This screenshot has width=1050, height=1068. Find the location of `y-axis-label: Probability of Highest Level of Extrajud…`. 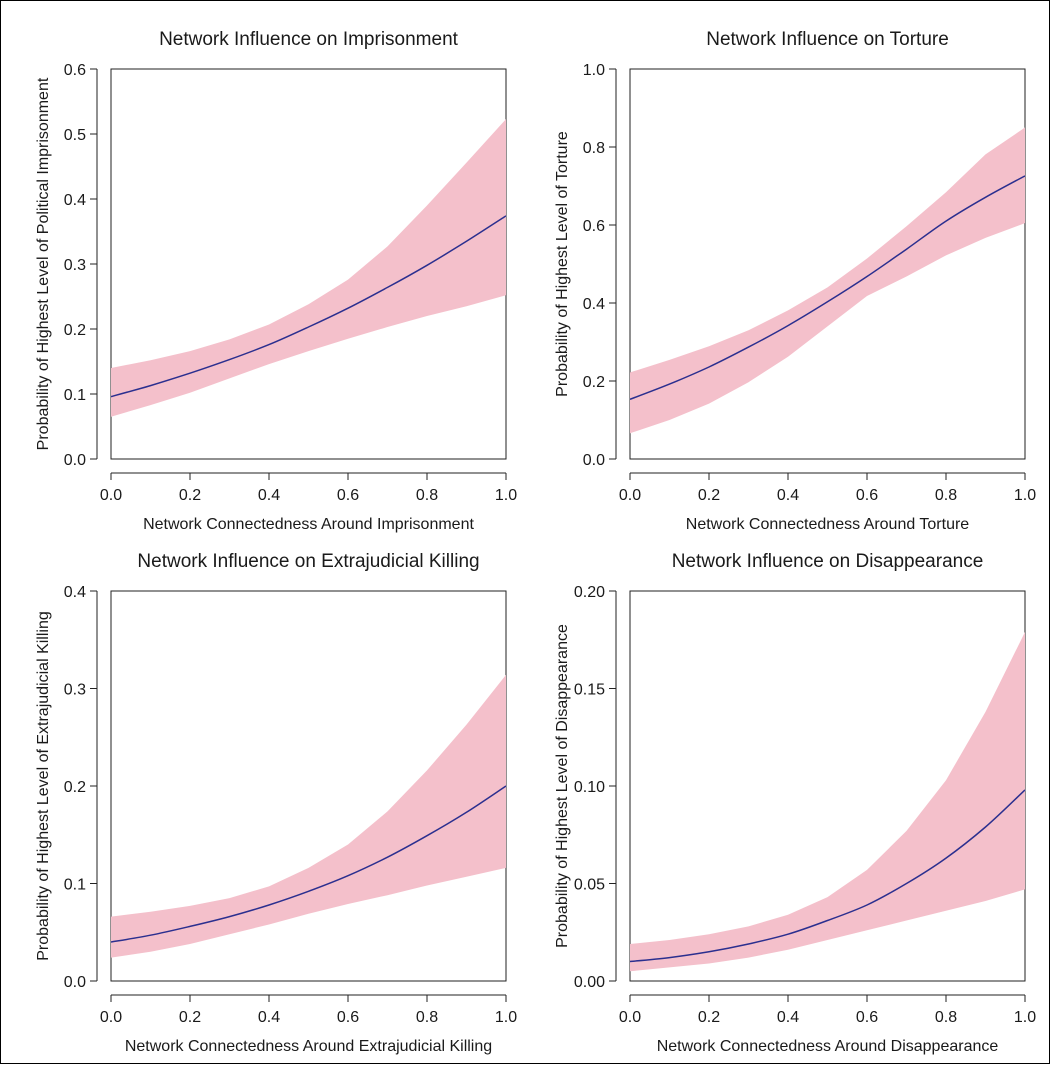

y-axis-label: Probability of Highest Level of Extrajud… is located at coordinates (43, 786).